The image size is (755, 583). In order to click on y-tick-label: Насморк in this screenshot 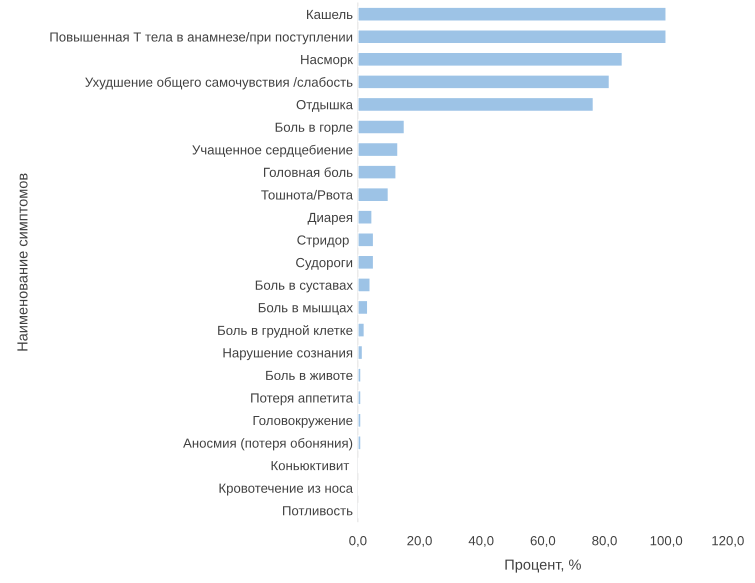, I will do `click(327, 61)`.